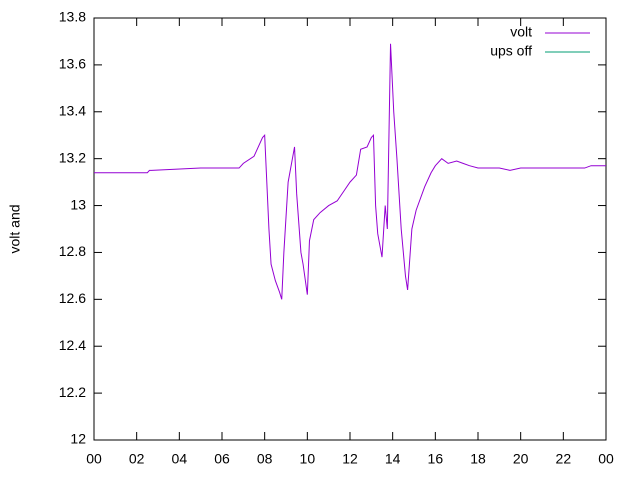 Image resolution: width=640 pixels, height=480 pixels. Describe the element at coordinates (436, 459) in the screenshot. I see `x-tick-label: 16` at that location.